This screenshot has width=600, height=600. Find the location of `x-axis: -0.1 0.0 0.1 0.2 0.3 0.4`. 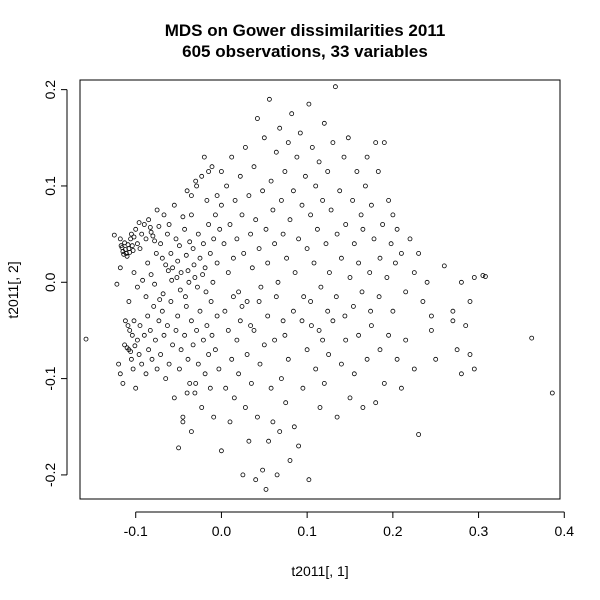

x-axis: -0.1 0.0 0.1 0.2 0.3 0.4 is located at coordinates (349, 525).